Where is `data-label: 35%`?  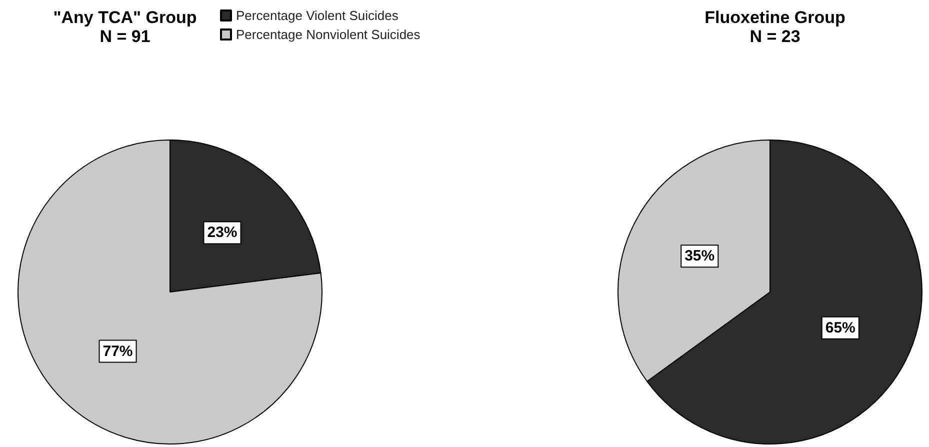 data-label: 35% is located at coordinates (699, 256).